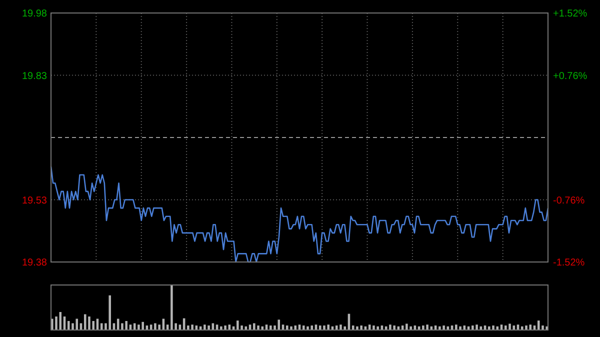 Image resolution: width=600 pixels, height=337 pixels. Describe the element at coordinates (35, 76) in the screenshot. I see `y-tick-label: 19.83` at that location.